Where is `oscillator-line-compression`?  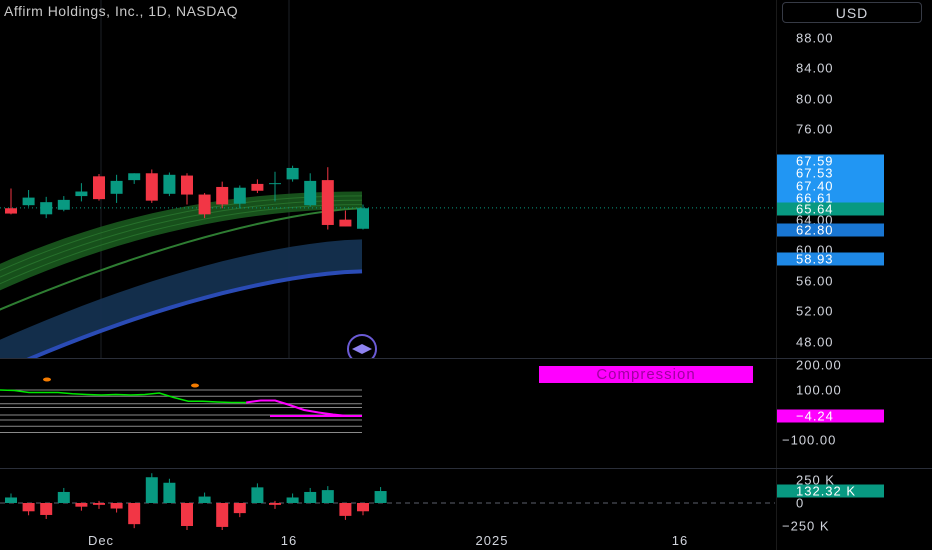 oscillator-line-compression is located at coordinates (304, 408).